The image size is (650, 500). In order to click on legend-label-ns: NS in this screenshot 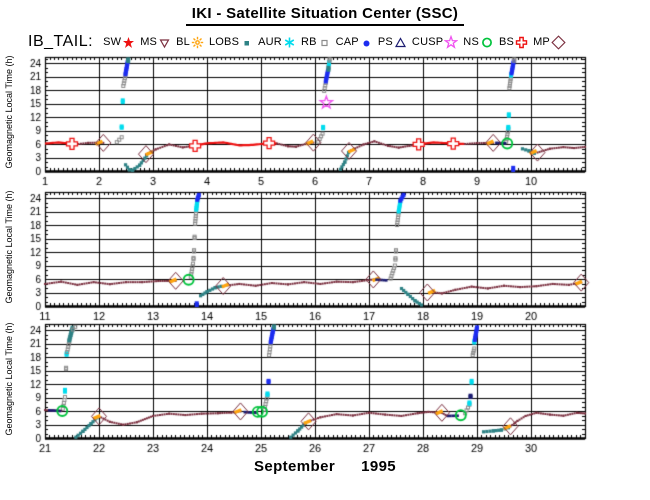, I will do `click(471, 42)`.